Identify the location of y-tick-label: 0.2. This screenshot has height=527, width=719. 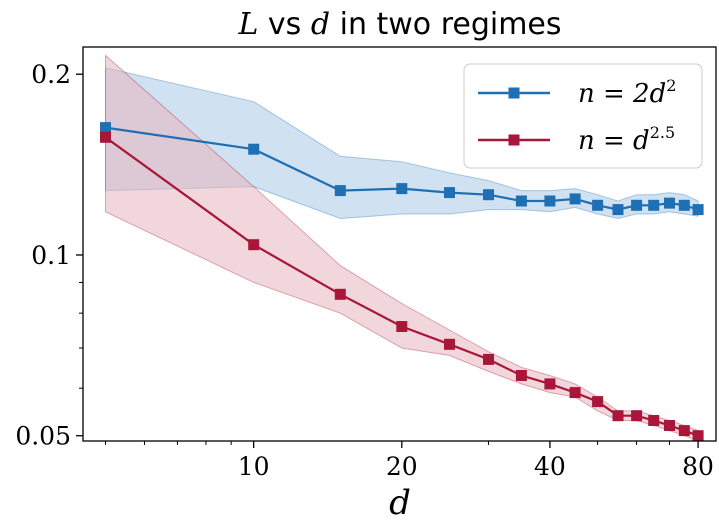
(51, 74).